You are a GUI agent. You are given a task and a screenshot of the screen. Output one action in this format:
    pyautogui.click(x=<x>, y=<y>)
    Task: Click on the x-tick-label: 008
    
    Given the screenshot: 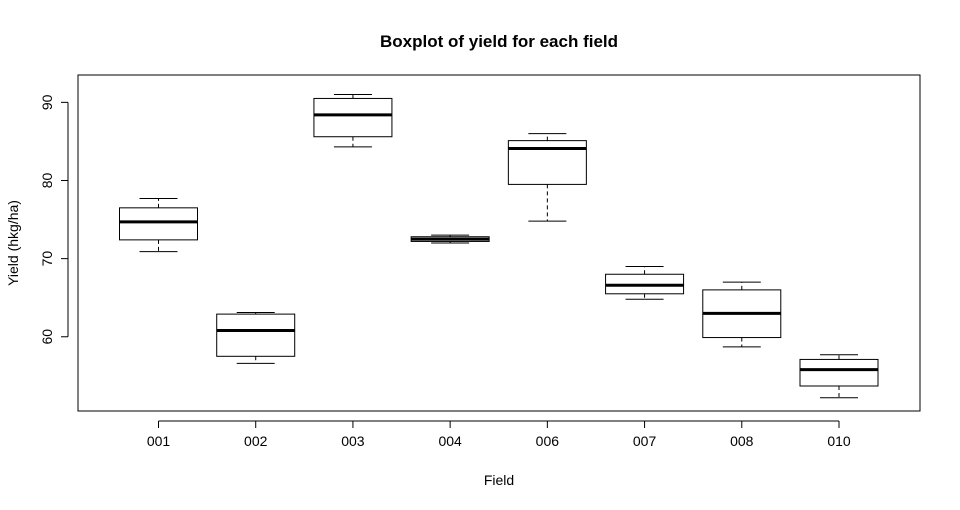 What is the action you would take?
    pyautogui.click(x=742, y=441)
    